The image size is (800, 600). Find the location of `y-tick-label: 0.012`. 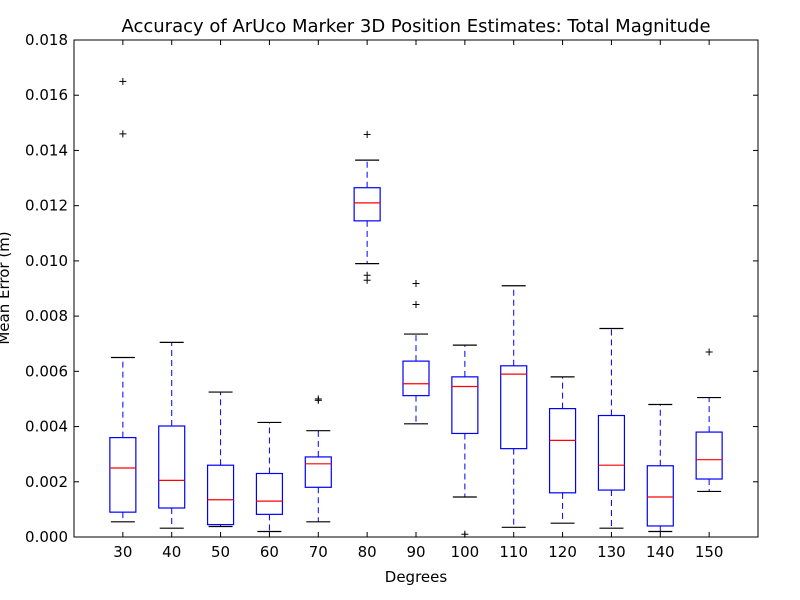

y-tick-label: 0.012 is located at coordinates (46, 206).